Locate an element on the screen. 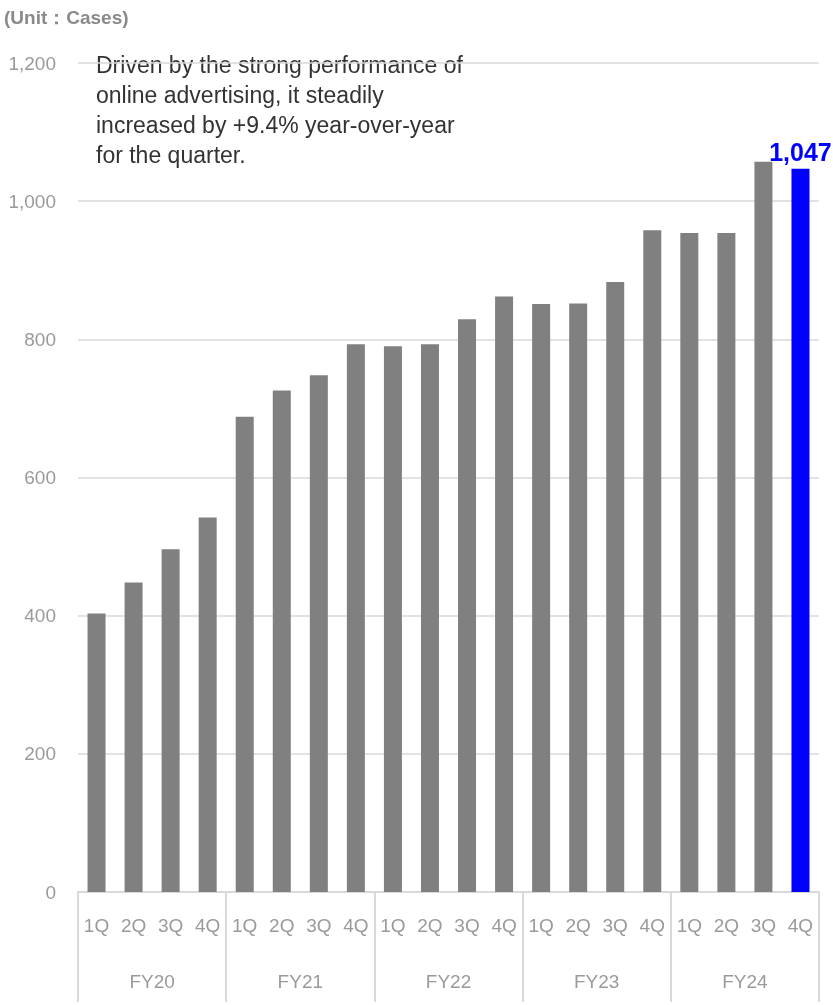 This screenshot has height=1005, width=833. text: FY24 is located at coordinates (745, 981).